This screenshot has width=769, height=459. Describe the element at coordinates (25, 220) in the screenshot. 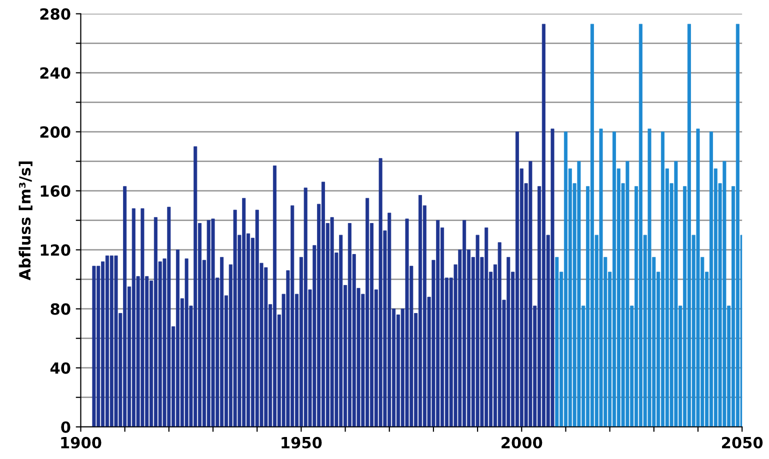

I see `y-axis-title: Abfluss [m³/s]` at that location.